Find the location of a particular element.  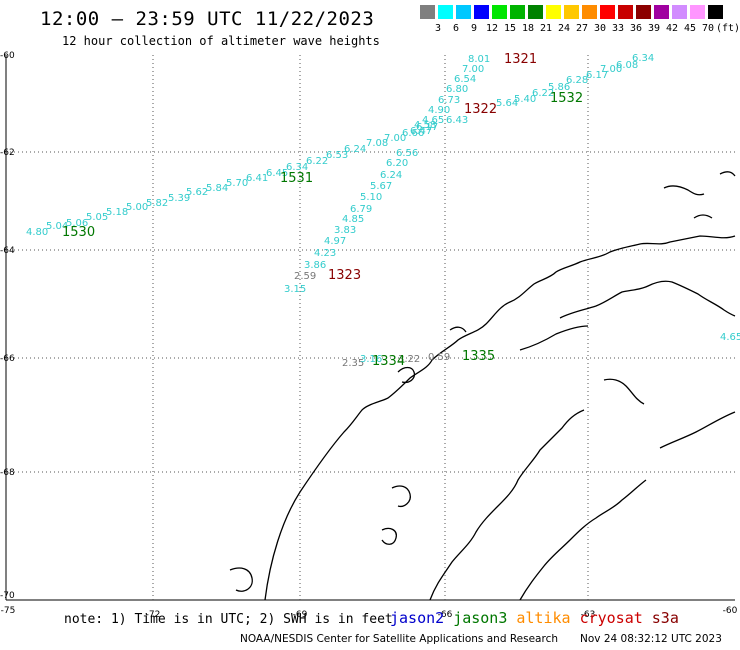

legend-label: 39 is located at coordinates (654, 28).